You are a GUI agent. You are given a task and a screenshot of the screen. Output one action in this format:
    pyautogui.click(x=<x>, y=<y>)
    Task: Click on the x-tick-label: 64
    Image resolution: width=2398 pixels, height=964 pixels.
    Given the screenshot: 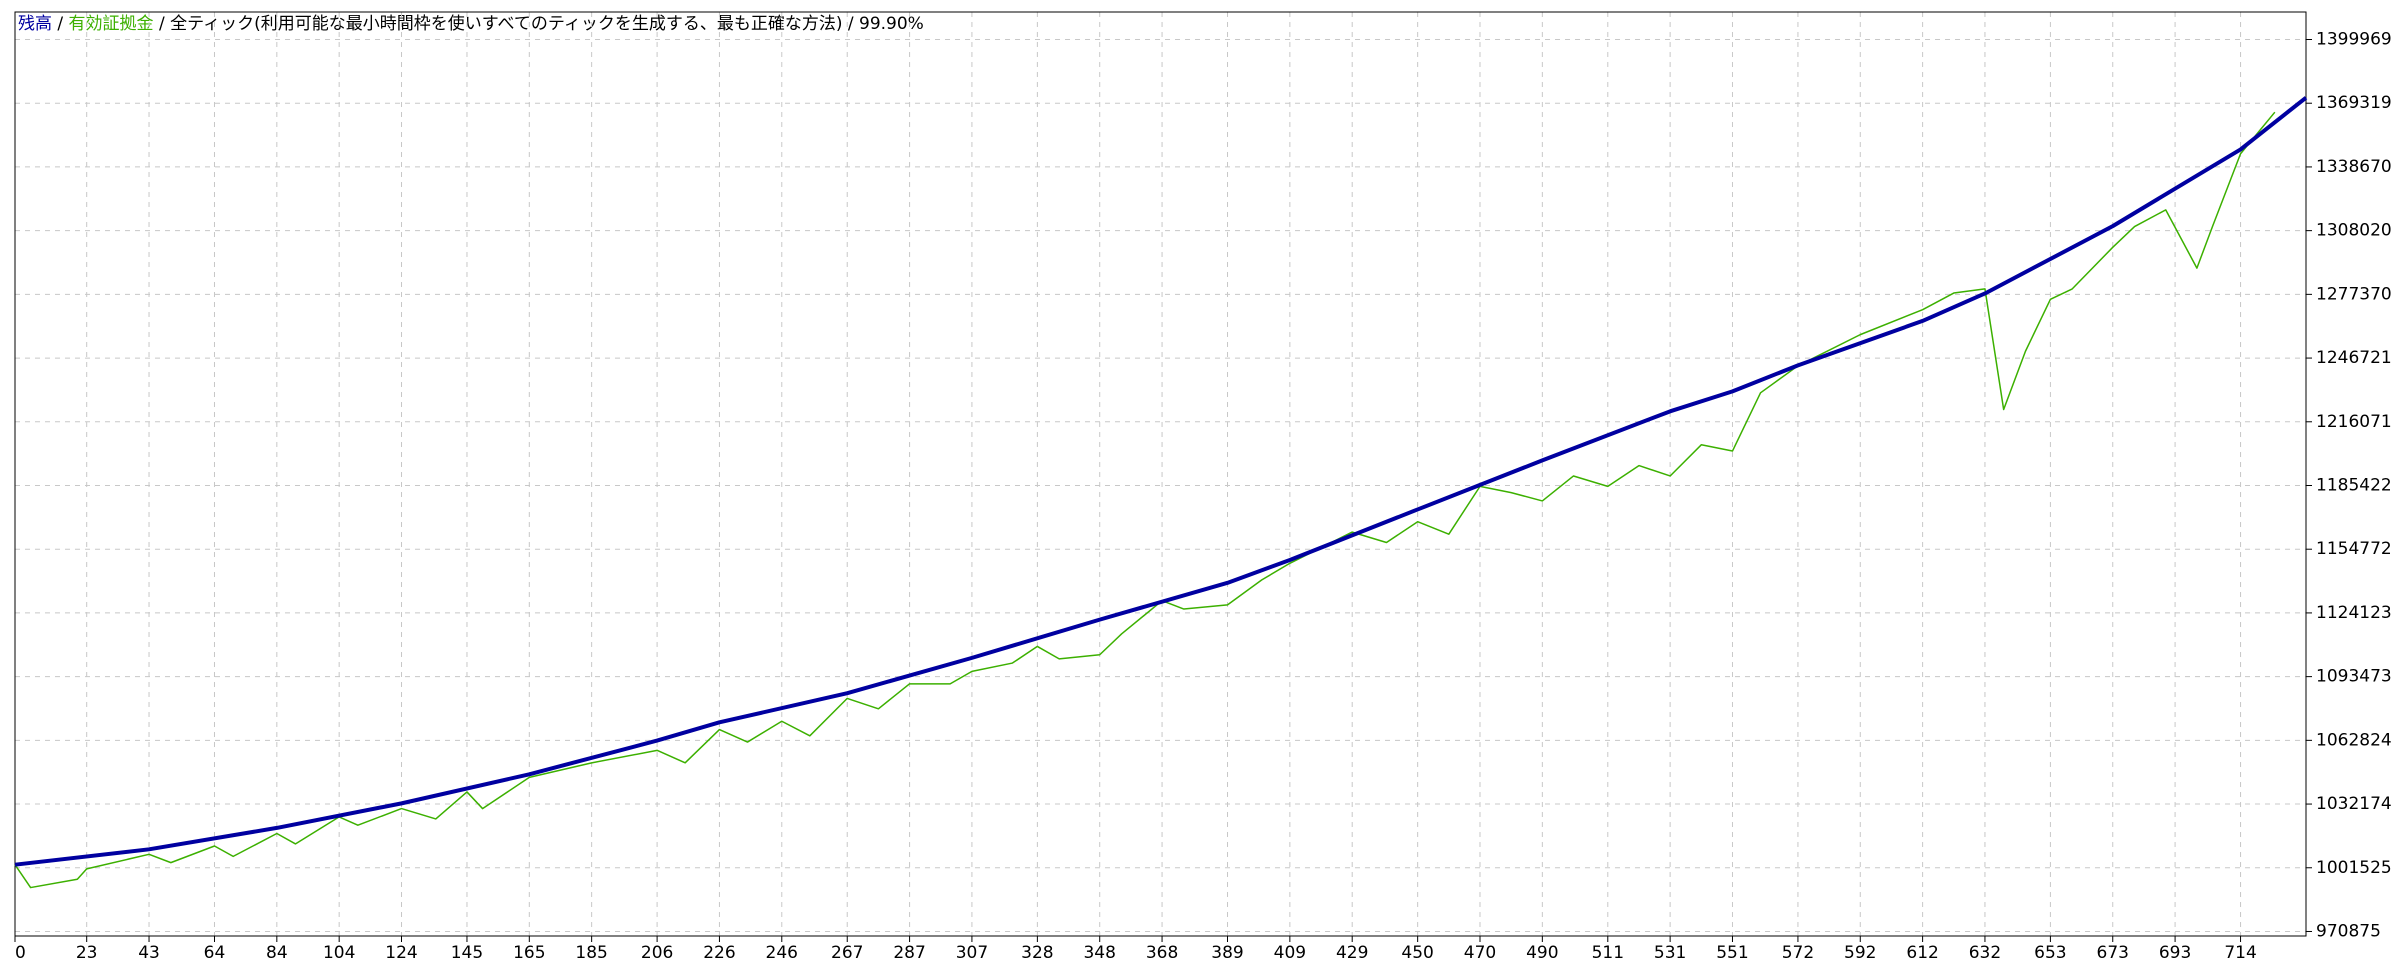 What is the action you would take?
    pyautogui.click(x=215, y=953)
    